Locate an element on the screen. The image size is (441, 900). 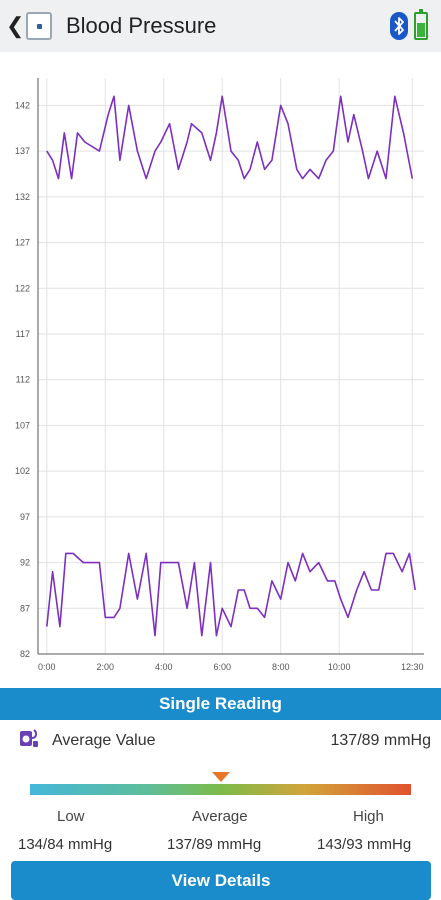
y-tick-label: 82 is located at coordinates (25, 654).